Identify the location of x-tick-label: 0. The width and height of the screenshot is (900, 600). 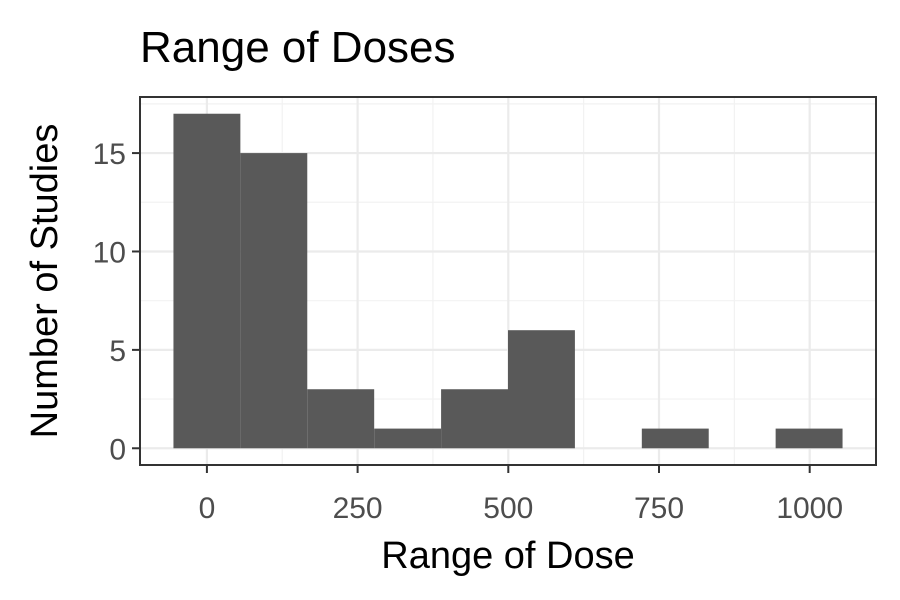
(207, 508).